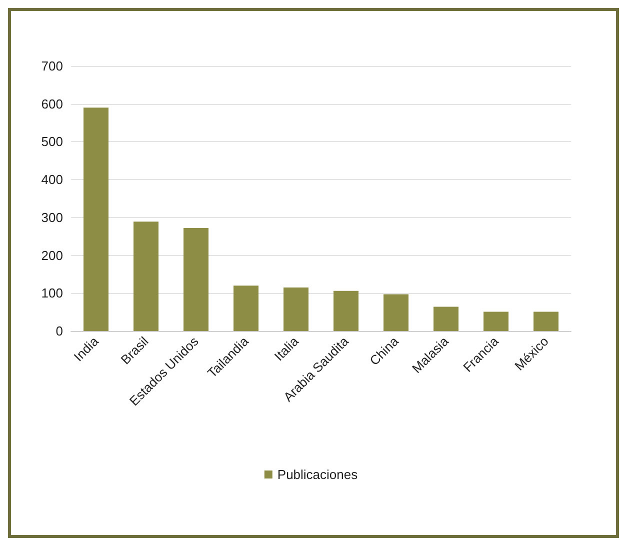 The width and height of the screenshot is (627, 546). I want to click on y-tick-label: 0, so click(59, 331).